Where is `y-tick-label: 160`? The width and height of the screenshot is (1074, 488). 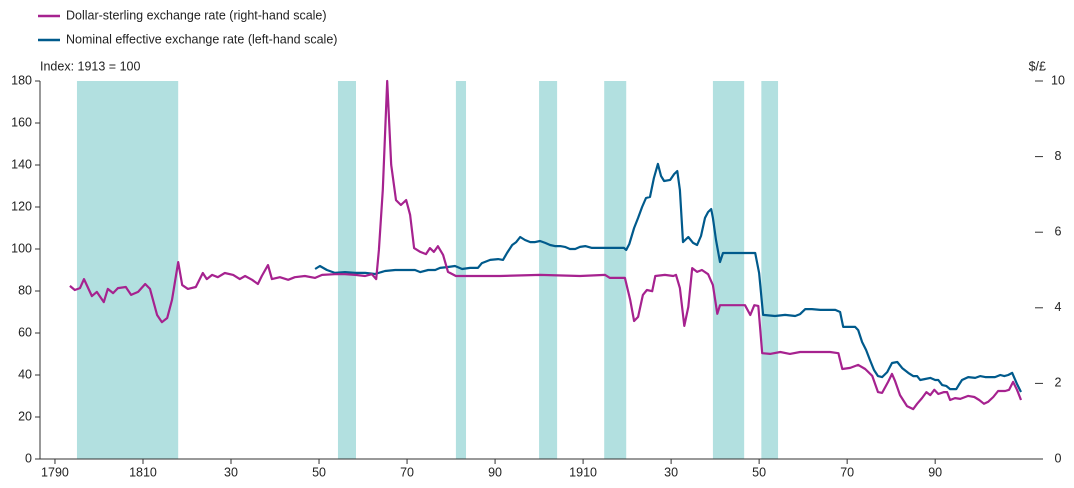
y-tick-label: 160 is located at coordinates (21, 122).